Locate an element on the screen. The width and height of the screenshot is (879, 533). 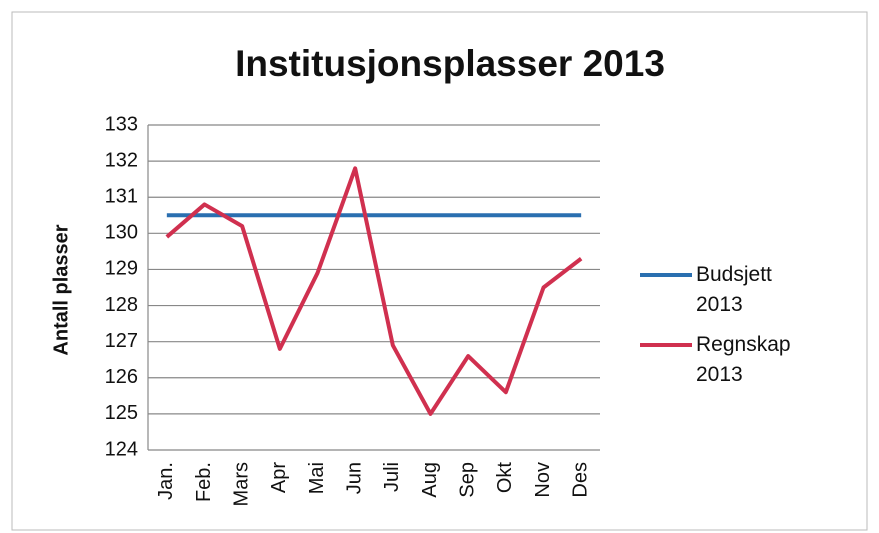
legend-label: Budsjett 2013 is located at coordinates (734, 289).